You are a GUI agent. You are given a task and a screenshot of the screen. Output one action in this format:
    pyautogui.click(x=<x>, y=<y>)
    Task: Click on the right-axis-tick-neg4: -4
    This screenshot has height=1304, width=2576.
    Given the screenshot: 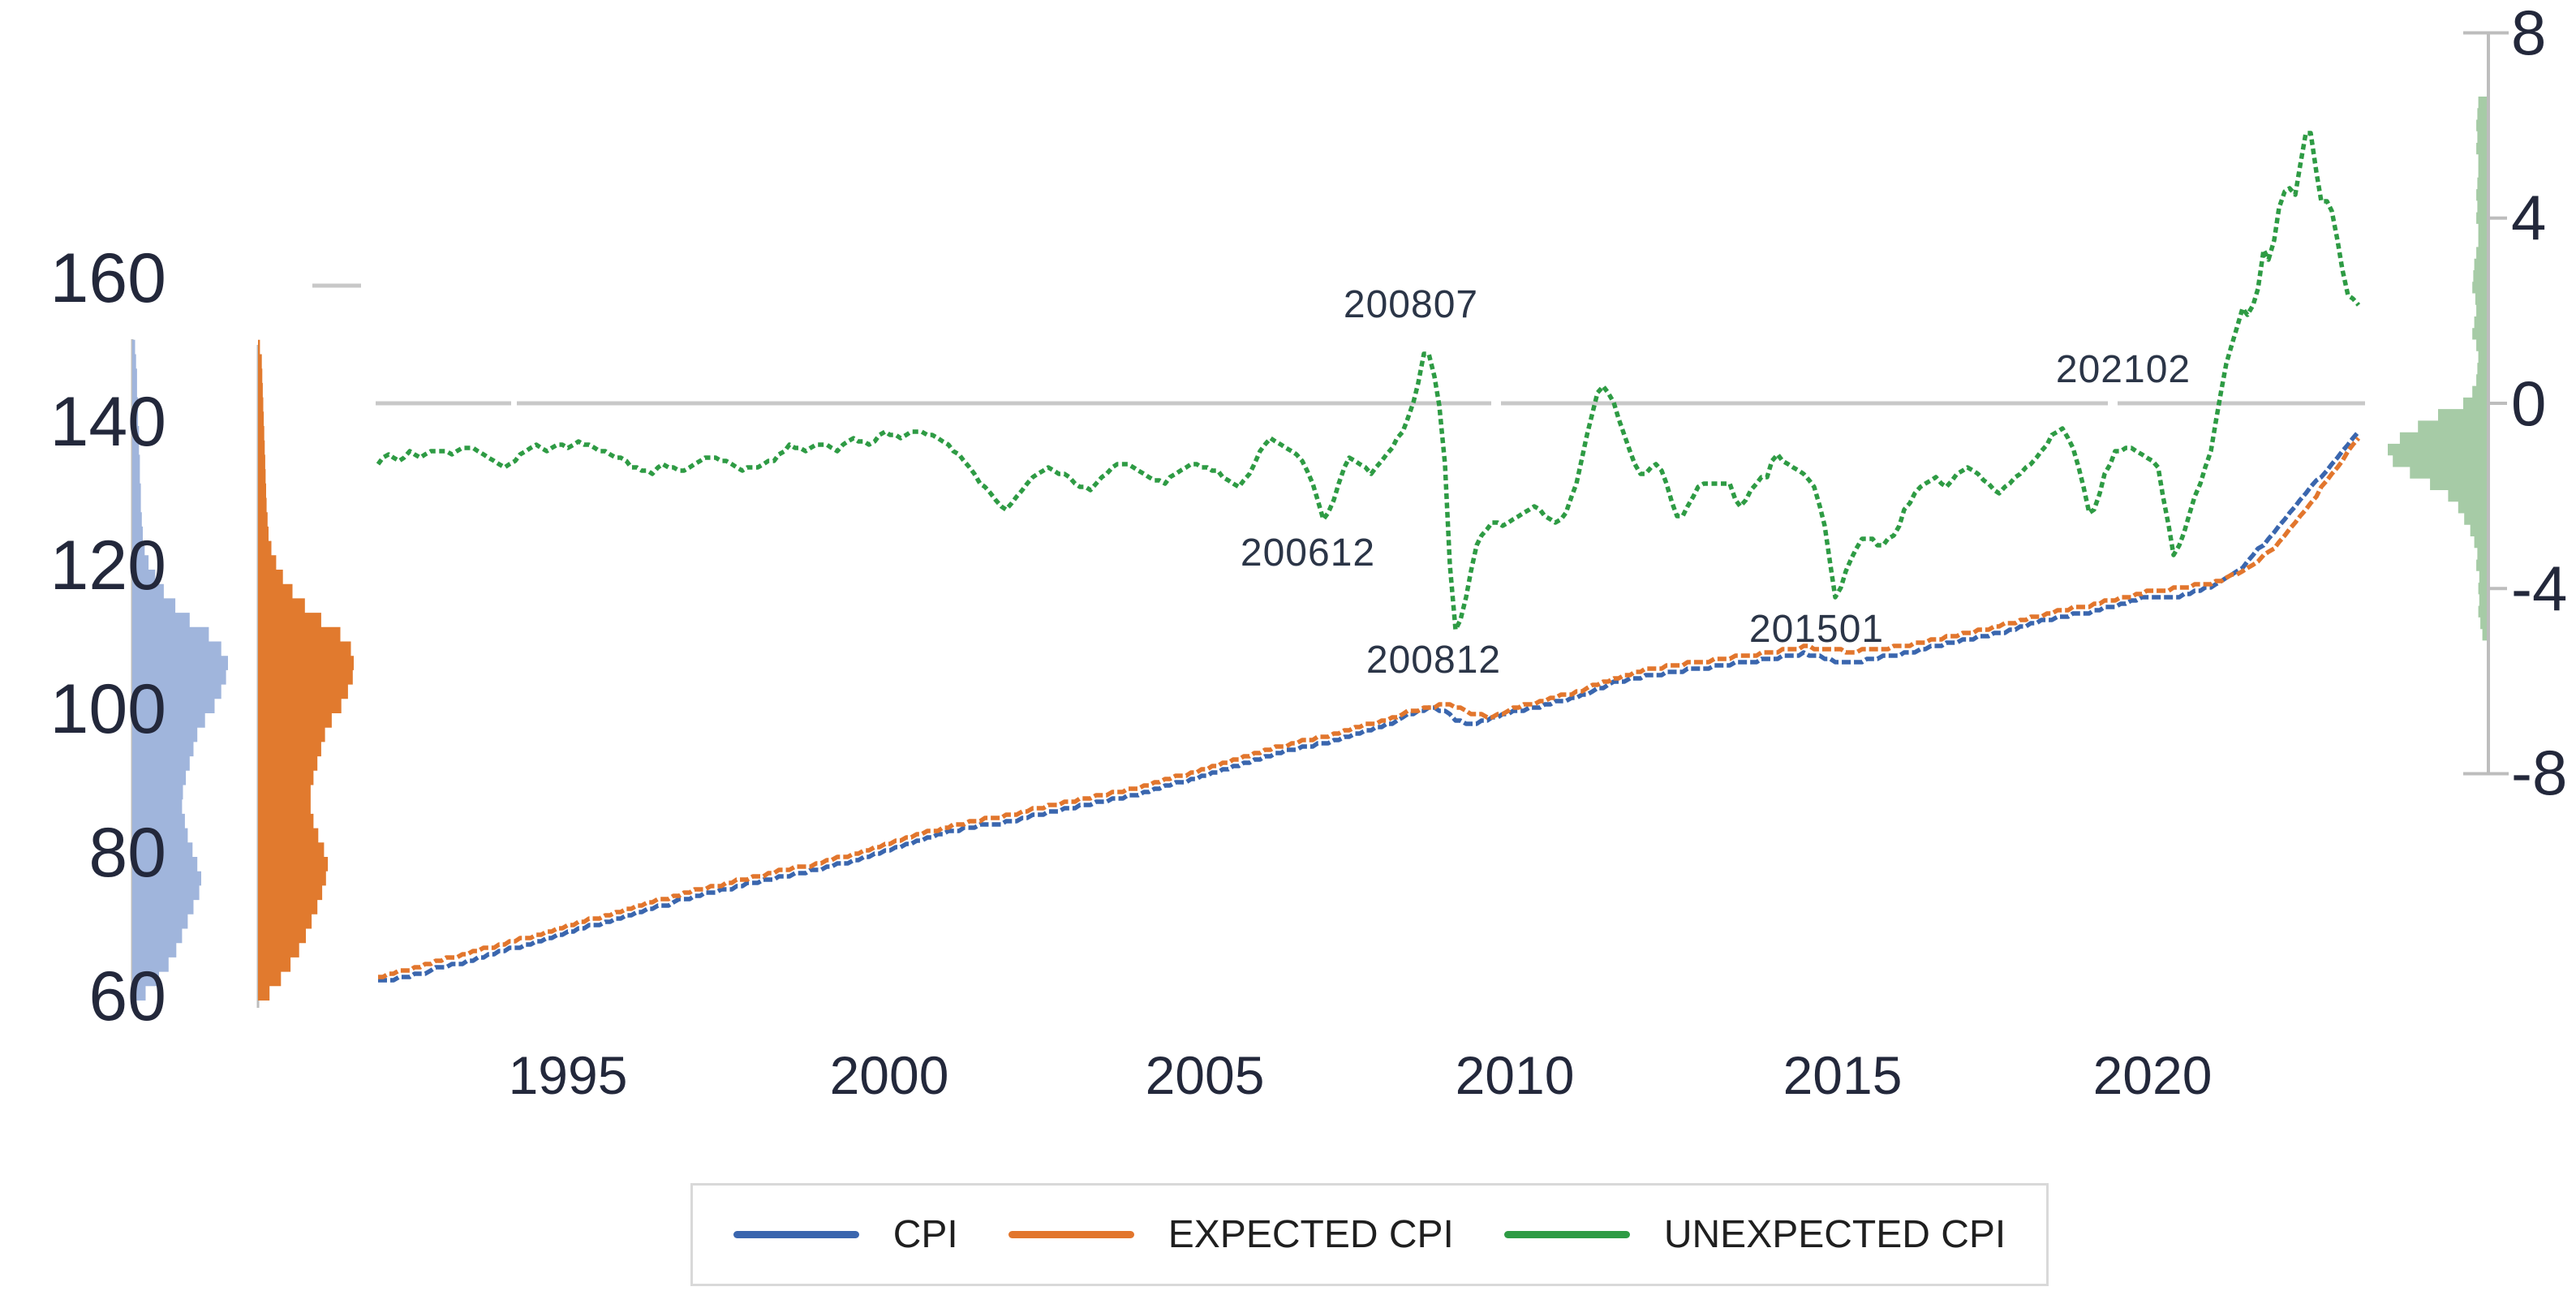 What is the action you would take?
    pyautogui.click(x=2539, y=588)
    